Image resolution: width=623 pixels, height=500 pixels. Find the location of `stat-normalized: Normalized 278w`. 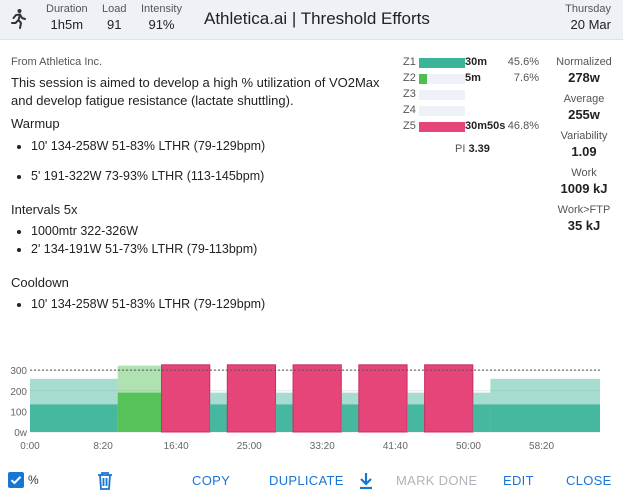

stat-normalized: Normalized 278w is located at coordinates (584, 70).